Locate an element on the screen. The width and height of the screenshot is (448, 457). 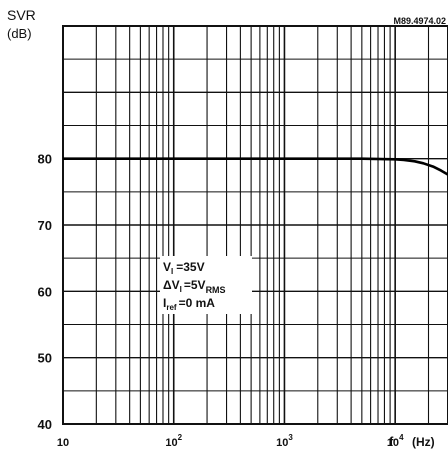
condition-dvi-value: =5V is located at coordinates (195, 285).